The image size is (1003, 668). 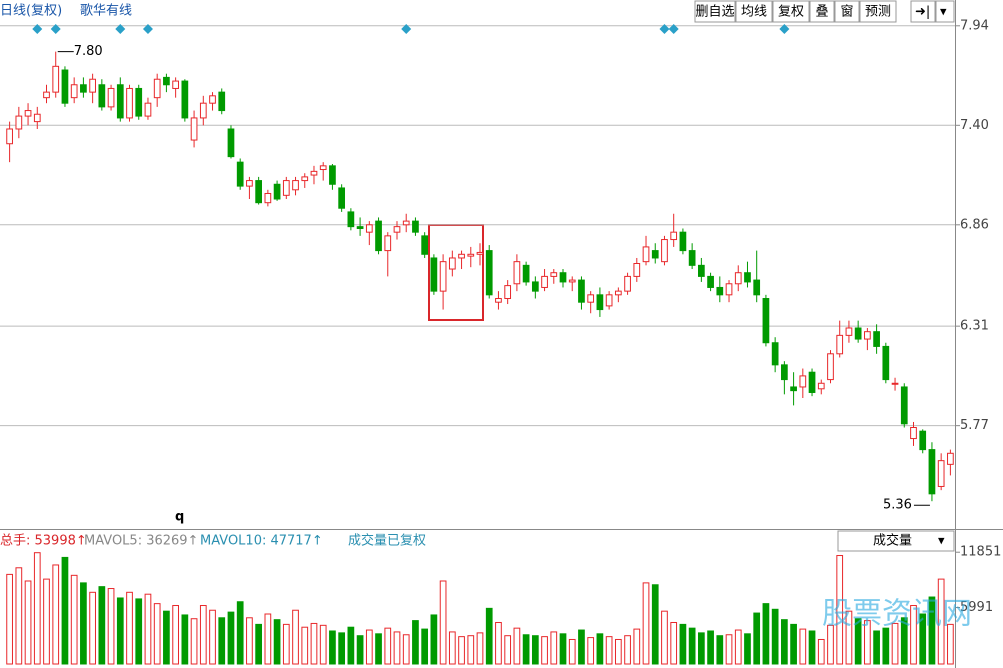 What do you see at coordinates (847, 11) in the screenshot?
I see `toolbar-button: 窗` at bounding box center [847, 11].